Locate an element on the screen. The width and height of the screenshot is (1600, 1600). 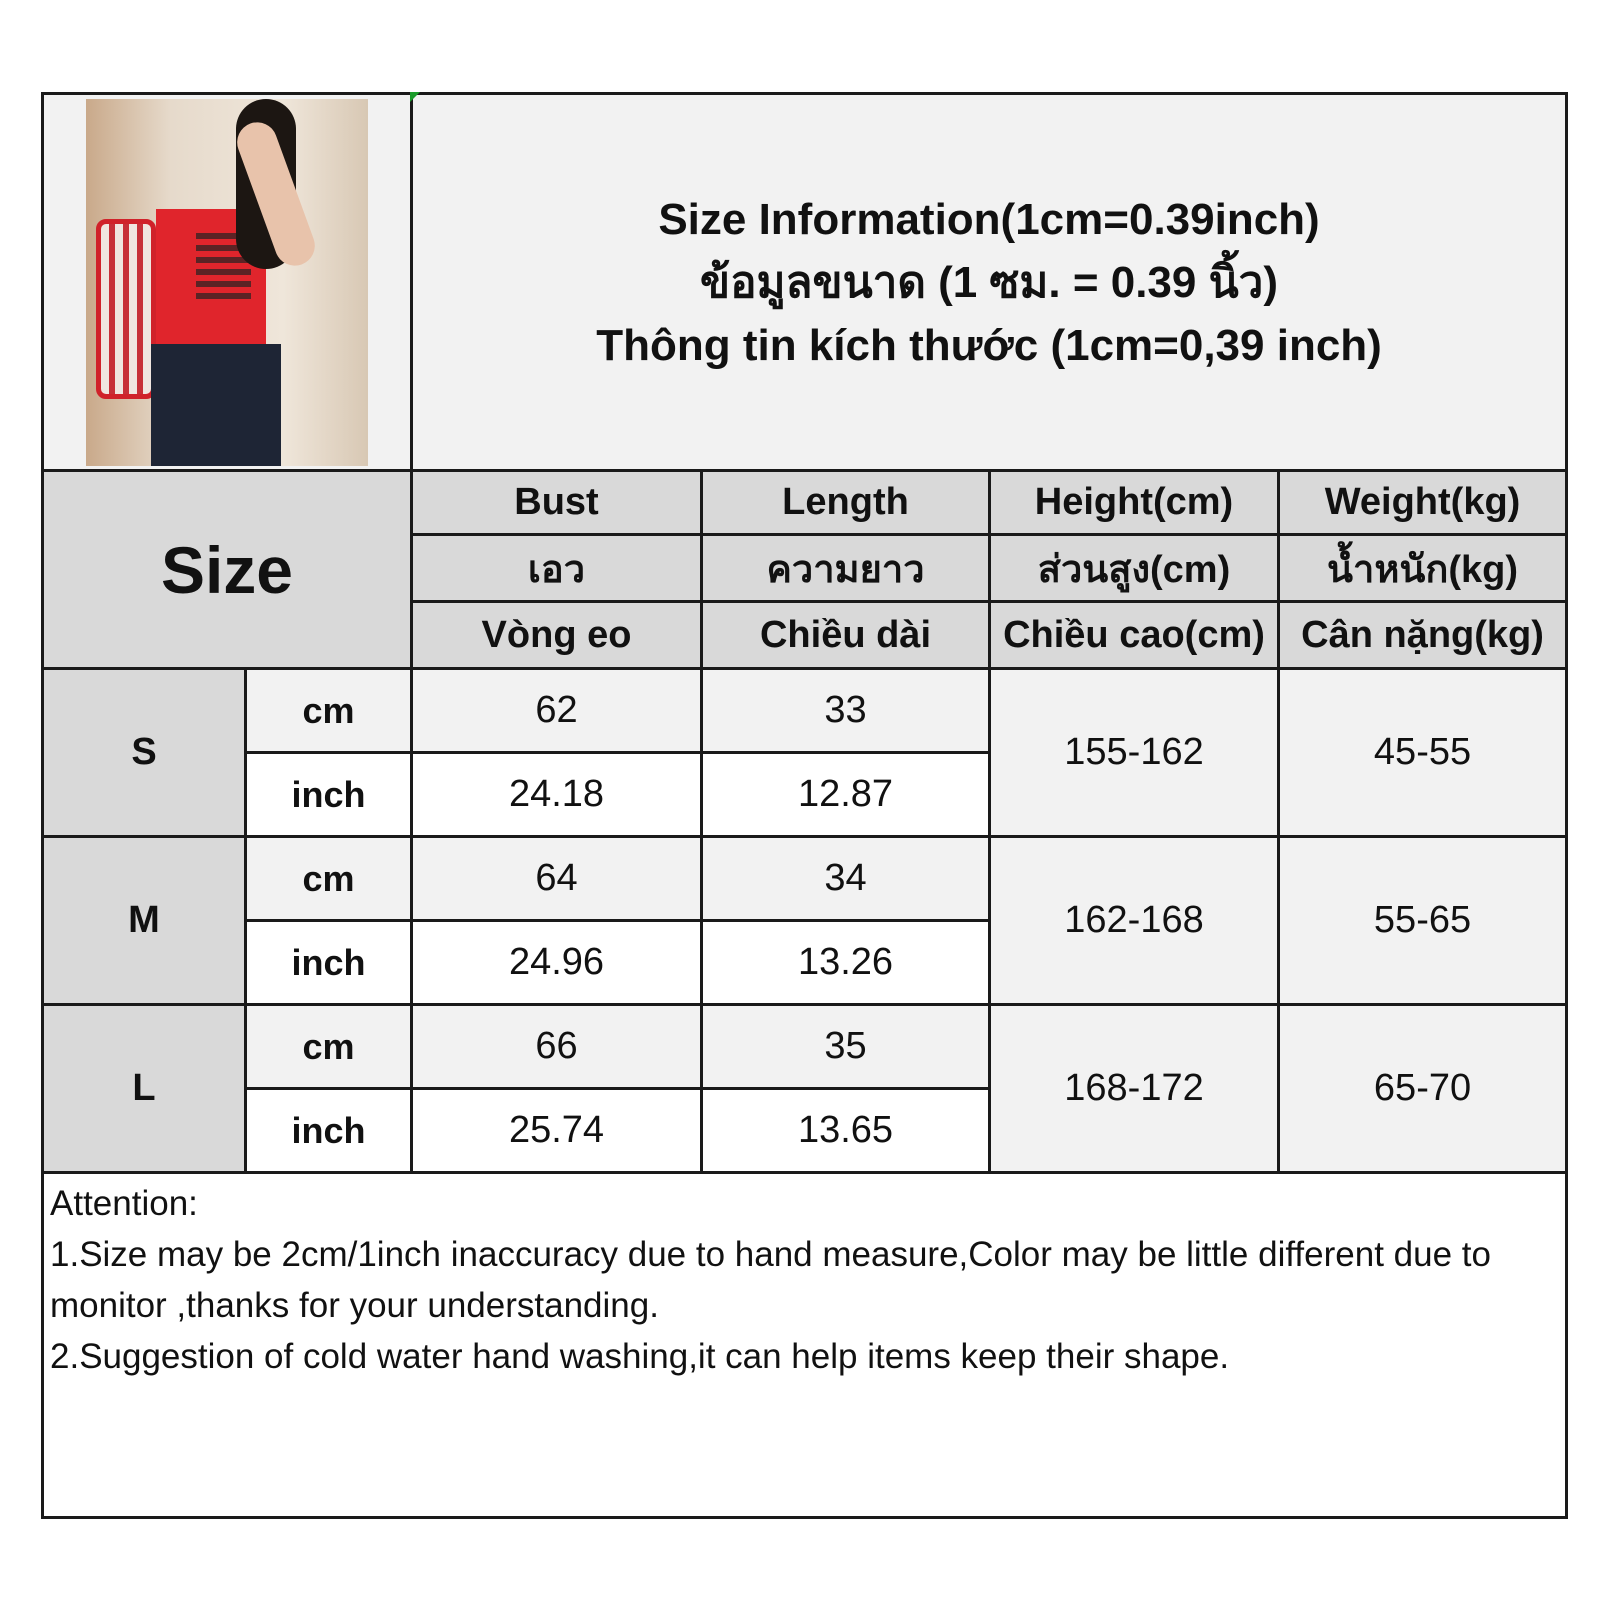
product-photo-cell is located at coordinates (227, 282).